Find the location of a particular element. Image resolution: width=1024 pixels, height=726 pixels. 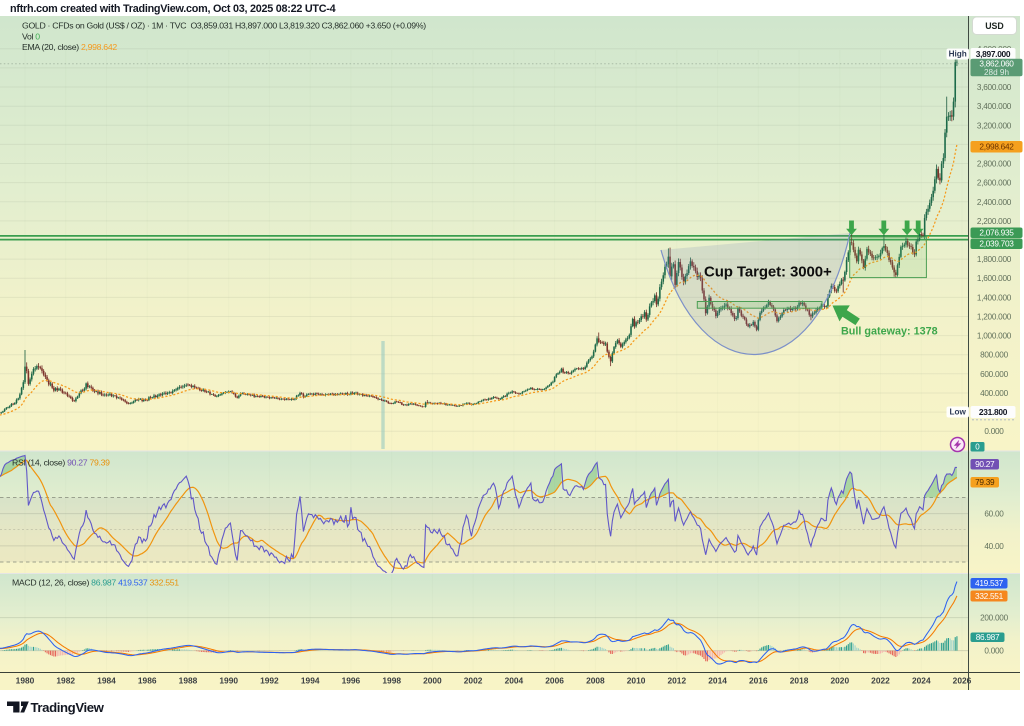

svg-text: 332.551 is located at coordinates (989, 596).